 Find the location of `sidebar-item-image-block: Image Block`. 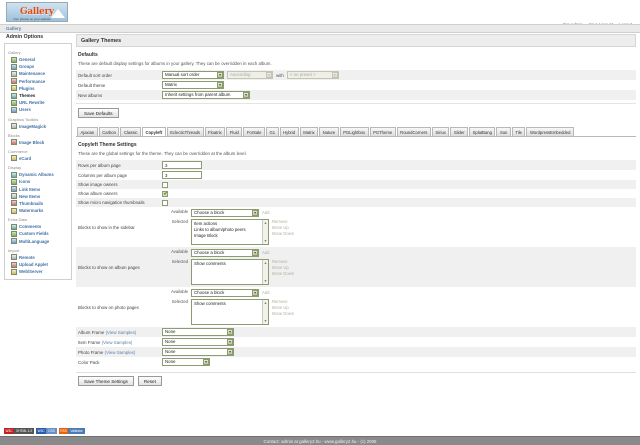

sidebar-item-image-block: Image Block is located at coordinates (38, 142).